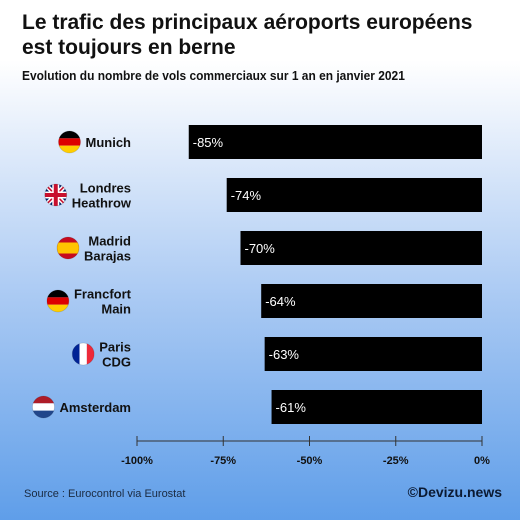 The width and height of the screenshot is (520, 520). I want to click on x-tick-label: -50%, so click(310, 461).